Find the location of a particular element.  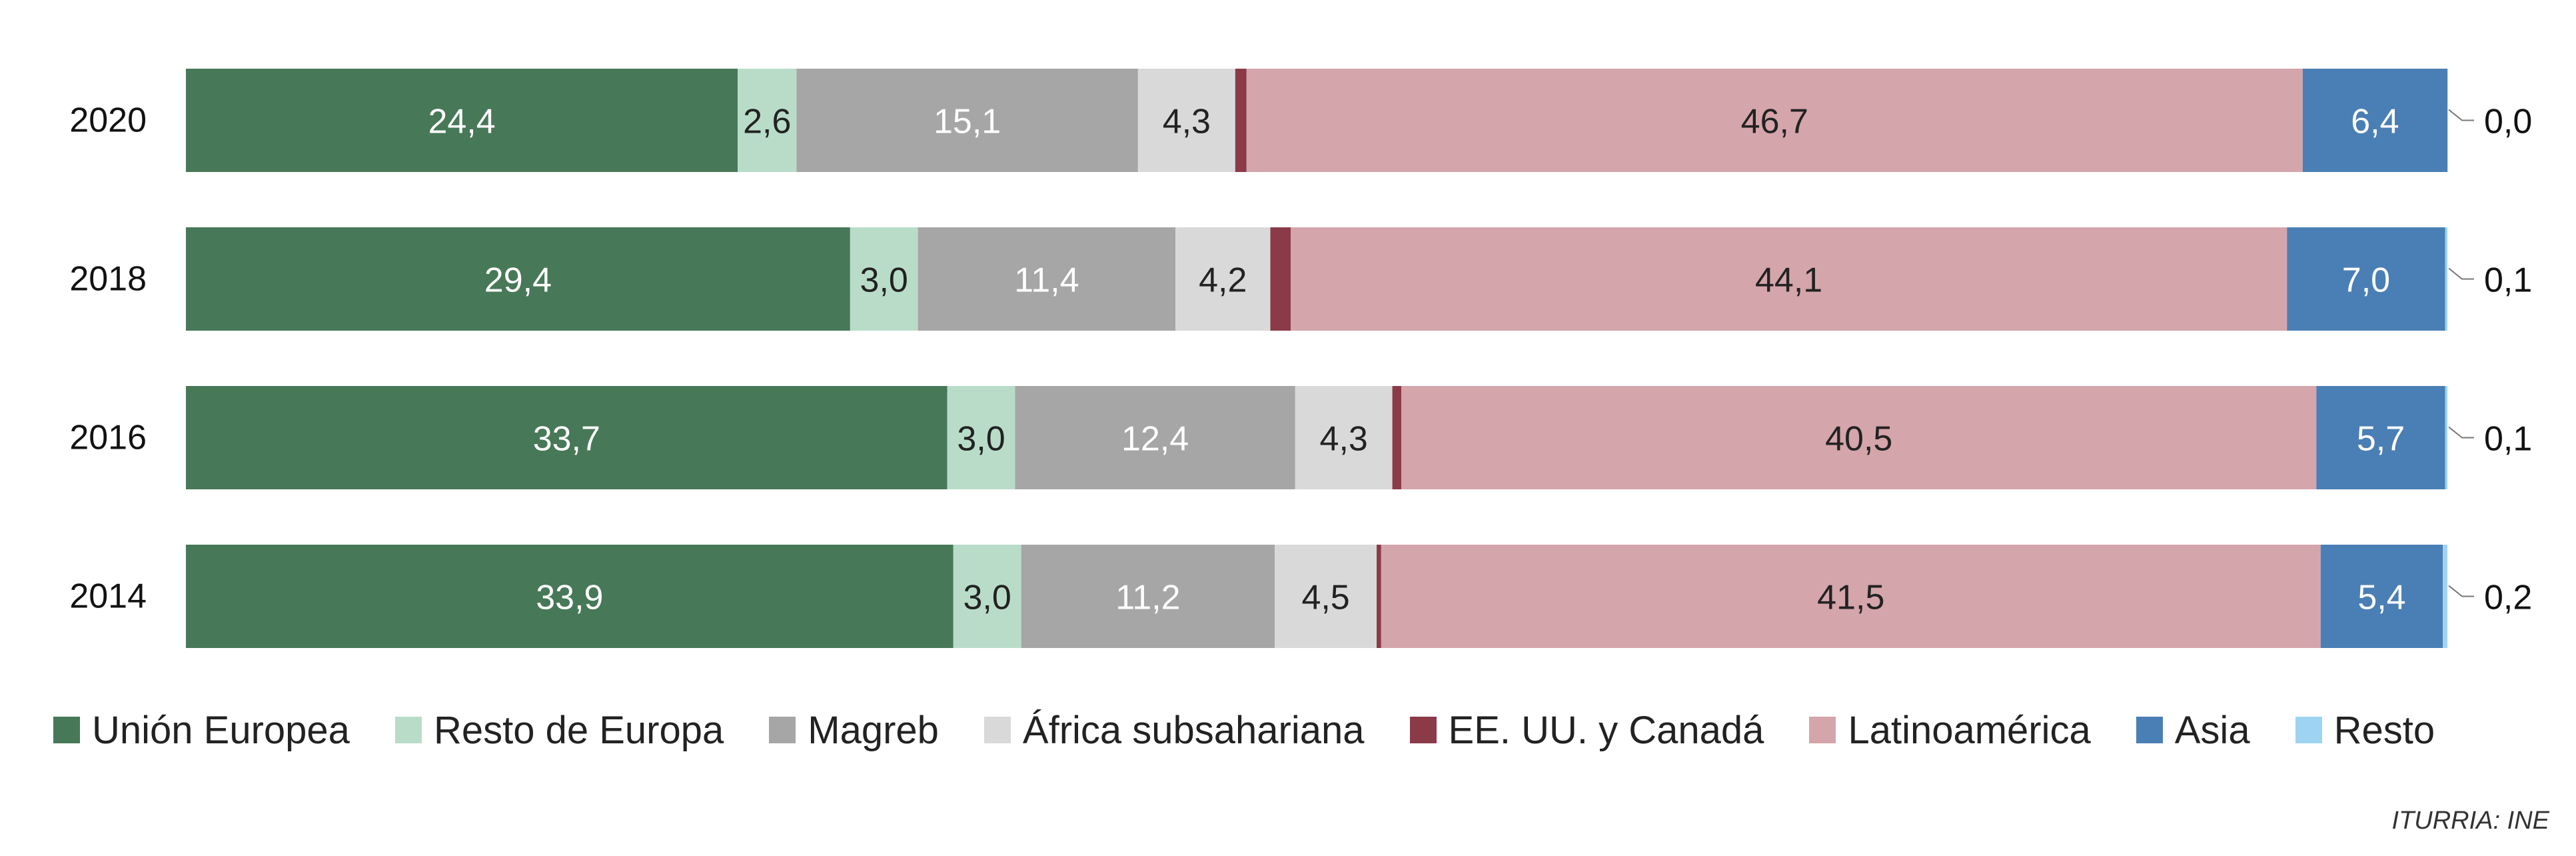

data-label: 29,4 is located at coordinates (518, 280).